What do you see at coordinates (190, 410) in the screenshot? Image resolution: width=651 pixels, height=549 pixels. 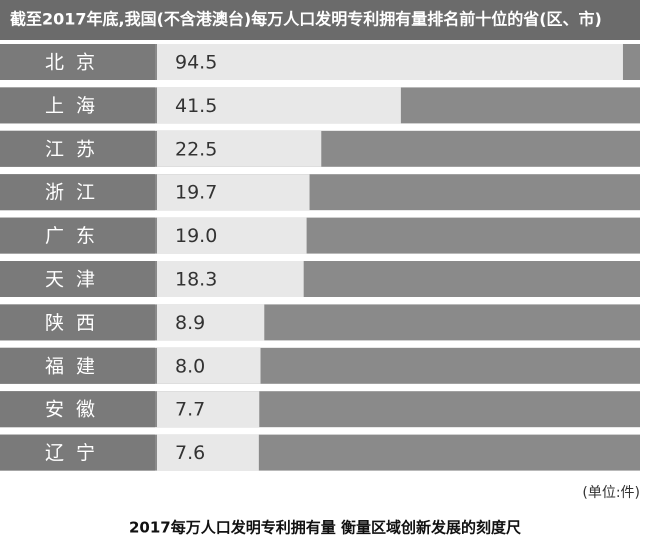 I see `value-label: 7.7` at bounding box center [190, 410].